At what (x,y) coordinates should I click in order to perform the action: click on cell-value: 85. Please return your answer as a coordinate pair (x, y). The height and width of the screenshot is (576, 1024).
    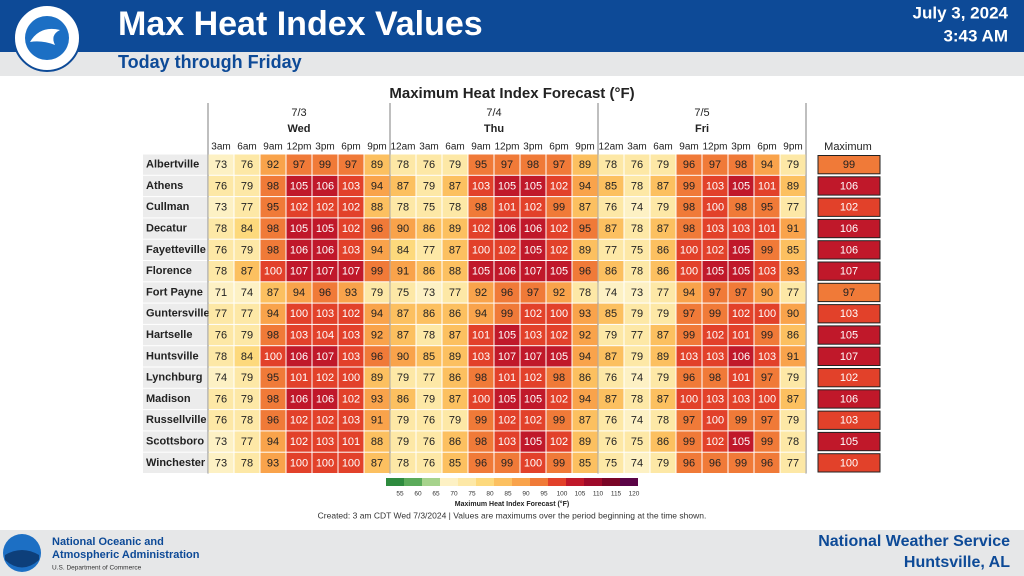
    Looking at the image, I should click on (429, 357).